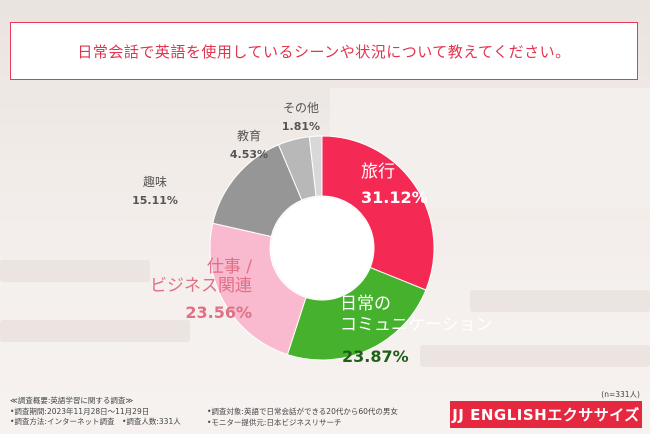 Image resolution: width=650 pixels, height=434 pixels. Describe the element at coordinates (375, 356) in the screenshot. I see `value-daily-communication: 23.87%` at that location.